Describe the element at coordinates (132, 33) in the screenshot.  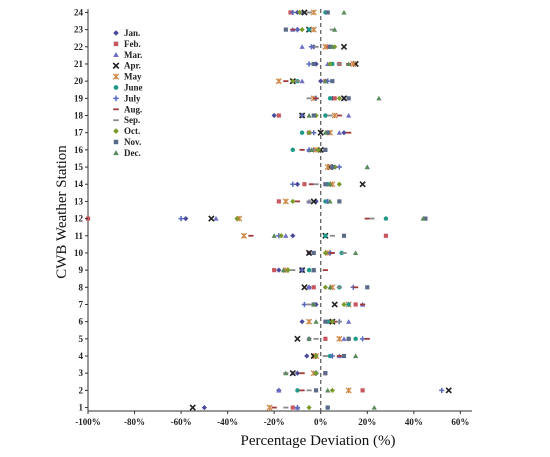
I see `legend-label: Jan.` at that location.